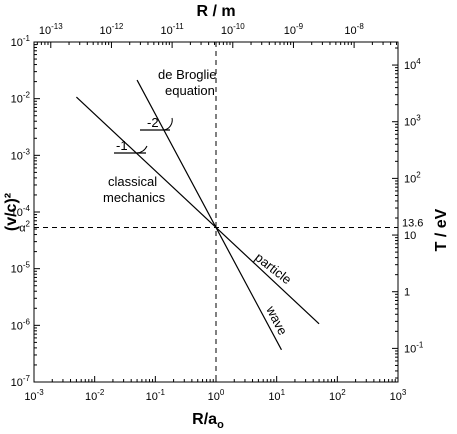 This screenshot has width=457, height=434. Describe the element at coordinates (51, 29) in the screenshot. I see `x-top-tick-label: 10⁻¹³` at that location.